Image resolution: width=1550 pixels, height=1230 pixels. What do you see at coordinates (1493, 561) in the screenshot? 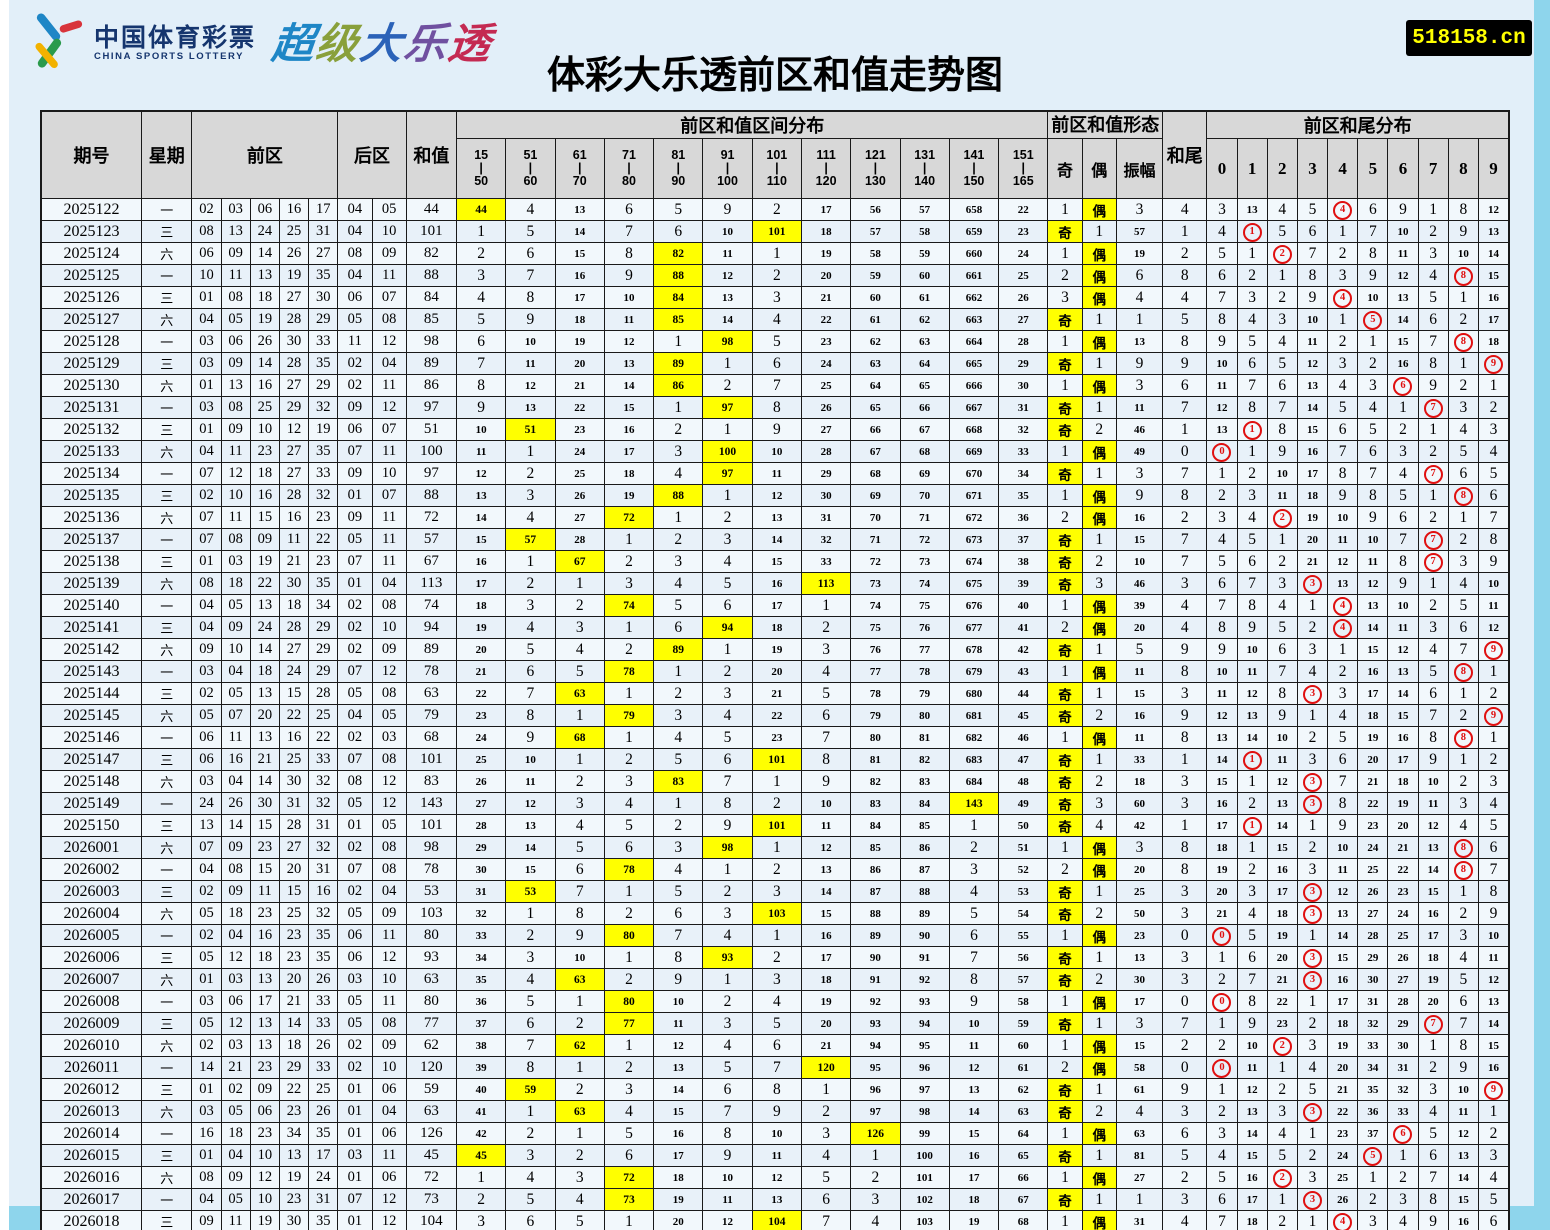
I see `tail-dist-cell: 9` at bounding box center [1493, 561].